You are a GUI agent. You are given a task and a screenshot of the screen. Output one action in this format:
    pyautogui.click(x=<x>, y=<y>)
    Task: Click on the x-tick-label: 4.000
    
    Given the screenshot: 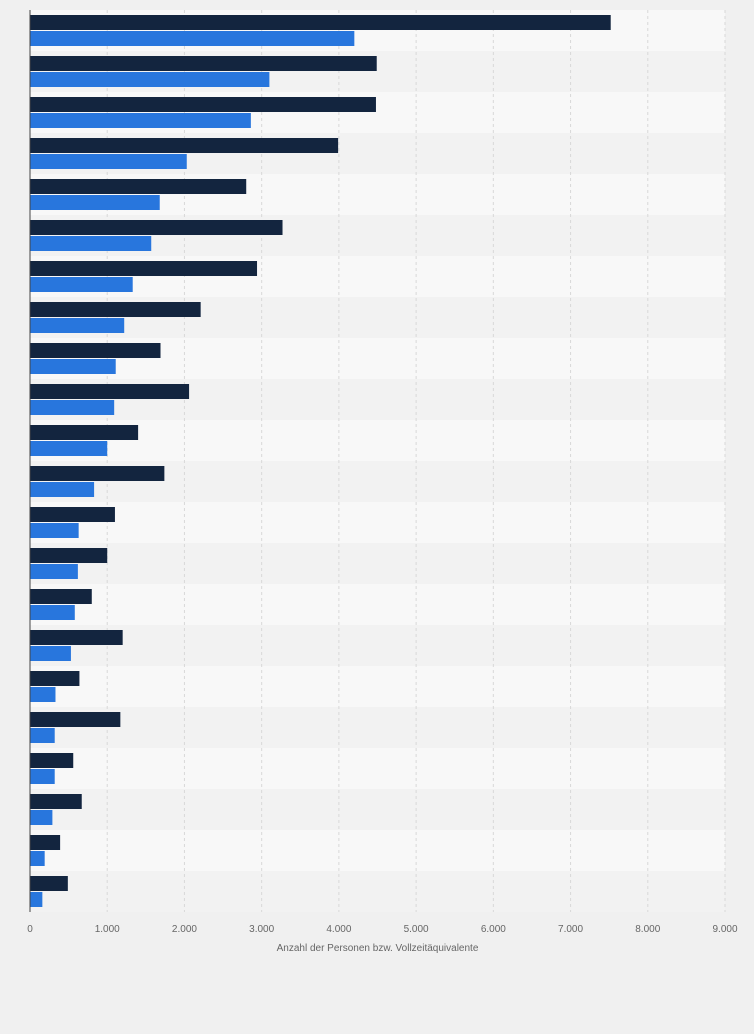 What is the action you would take?
    pyautogui.click(x=338, y=929)
    